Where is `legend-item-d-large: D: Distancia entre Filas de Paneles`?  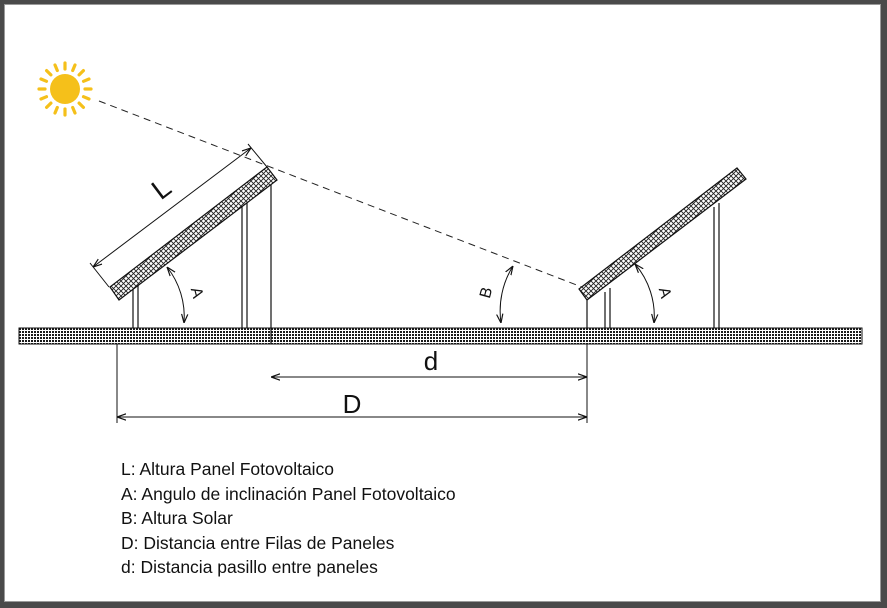
legend-item-d-large: D: Distancia entre Filas de Paneles is located at coordinates (258, 542).